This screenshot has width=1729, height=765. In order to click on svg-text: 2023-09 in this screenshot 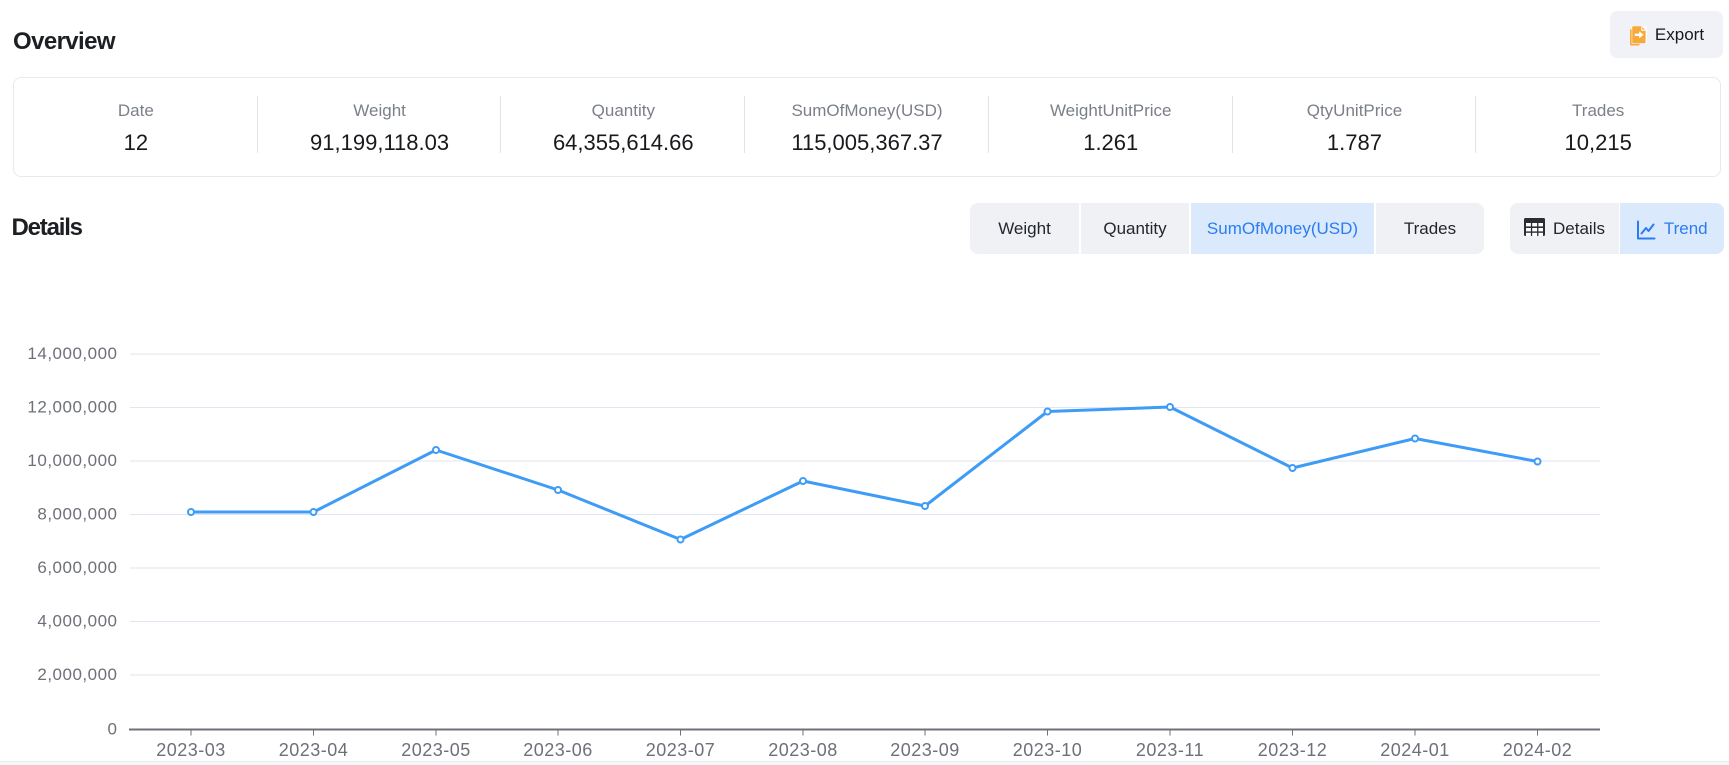, I will do `click(925, 750)`.